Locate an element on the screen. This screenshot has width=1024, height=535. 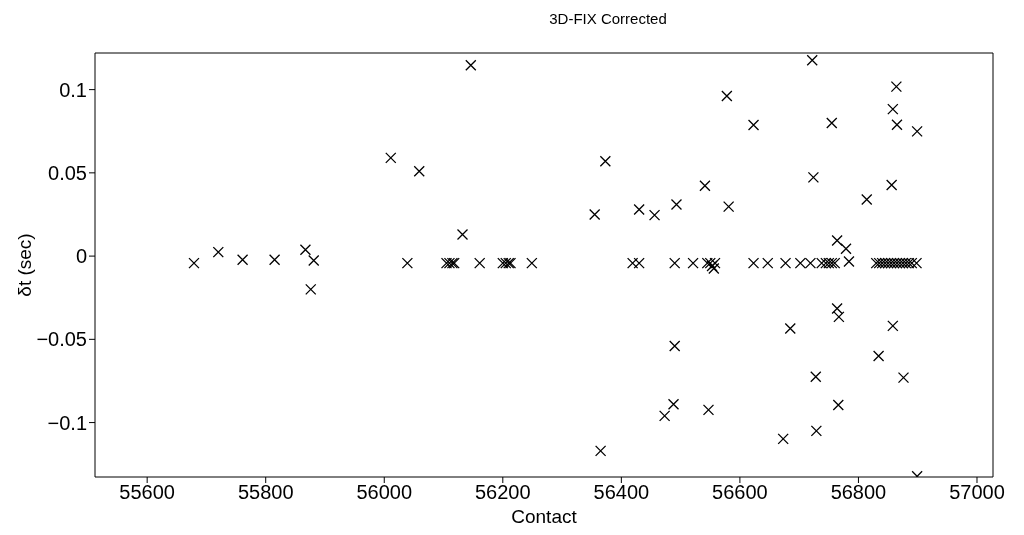
x-tick-label: 56000 is located at coordinates (384, 492).